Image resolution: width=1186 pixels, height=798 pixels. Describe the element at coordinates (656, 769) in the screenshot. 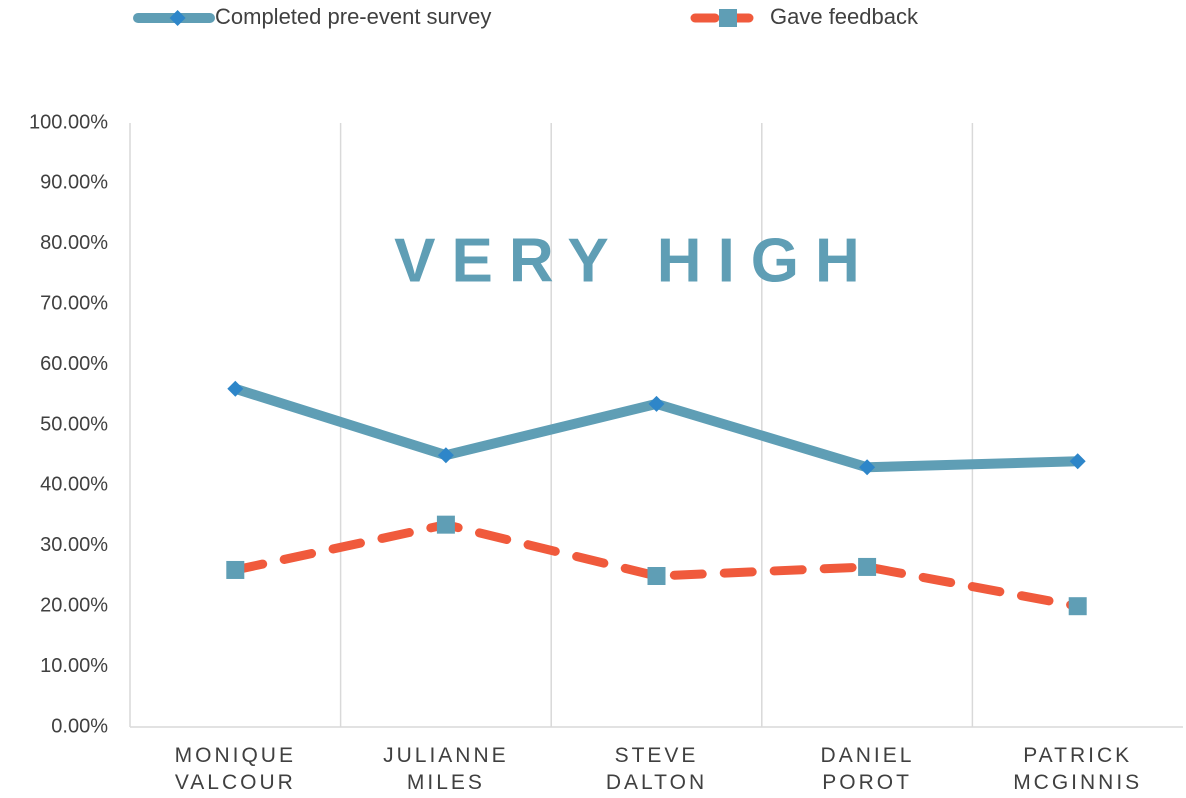

I see `x-tick-label: STEVE DALTON` at that location.